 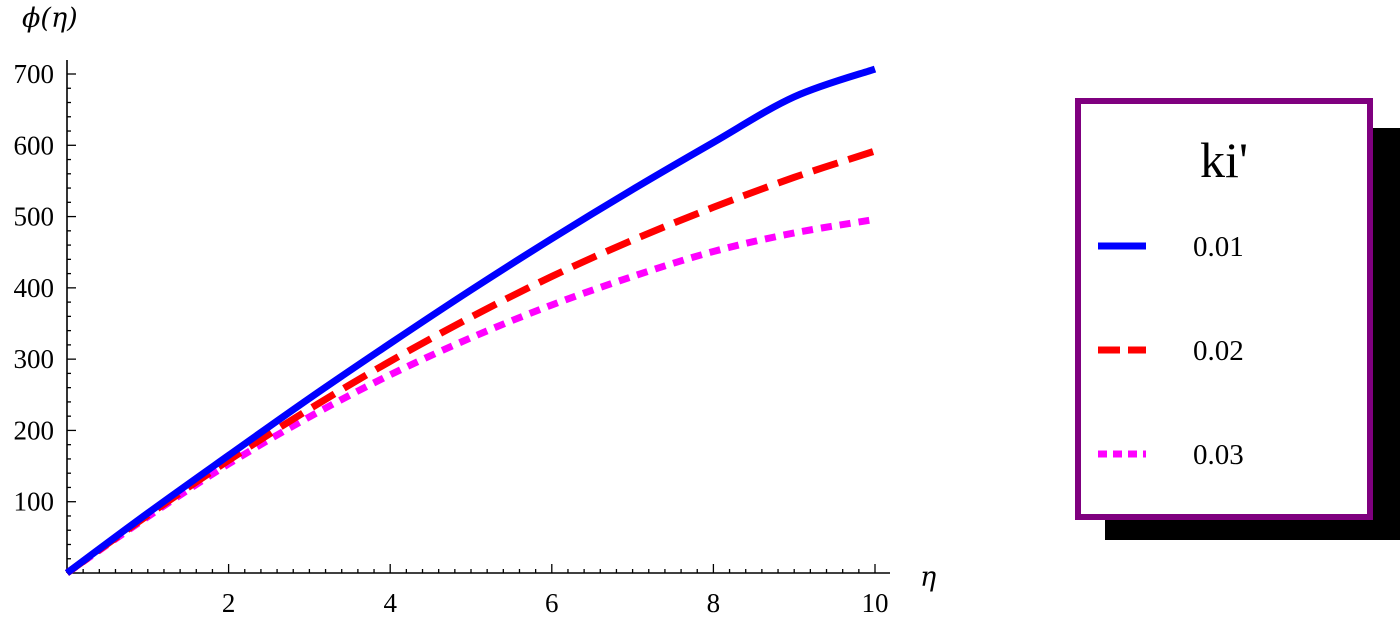 I want to click on legend-box, so click(x=1224, y=309).